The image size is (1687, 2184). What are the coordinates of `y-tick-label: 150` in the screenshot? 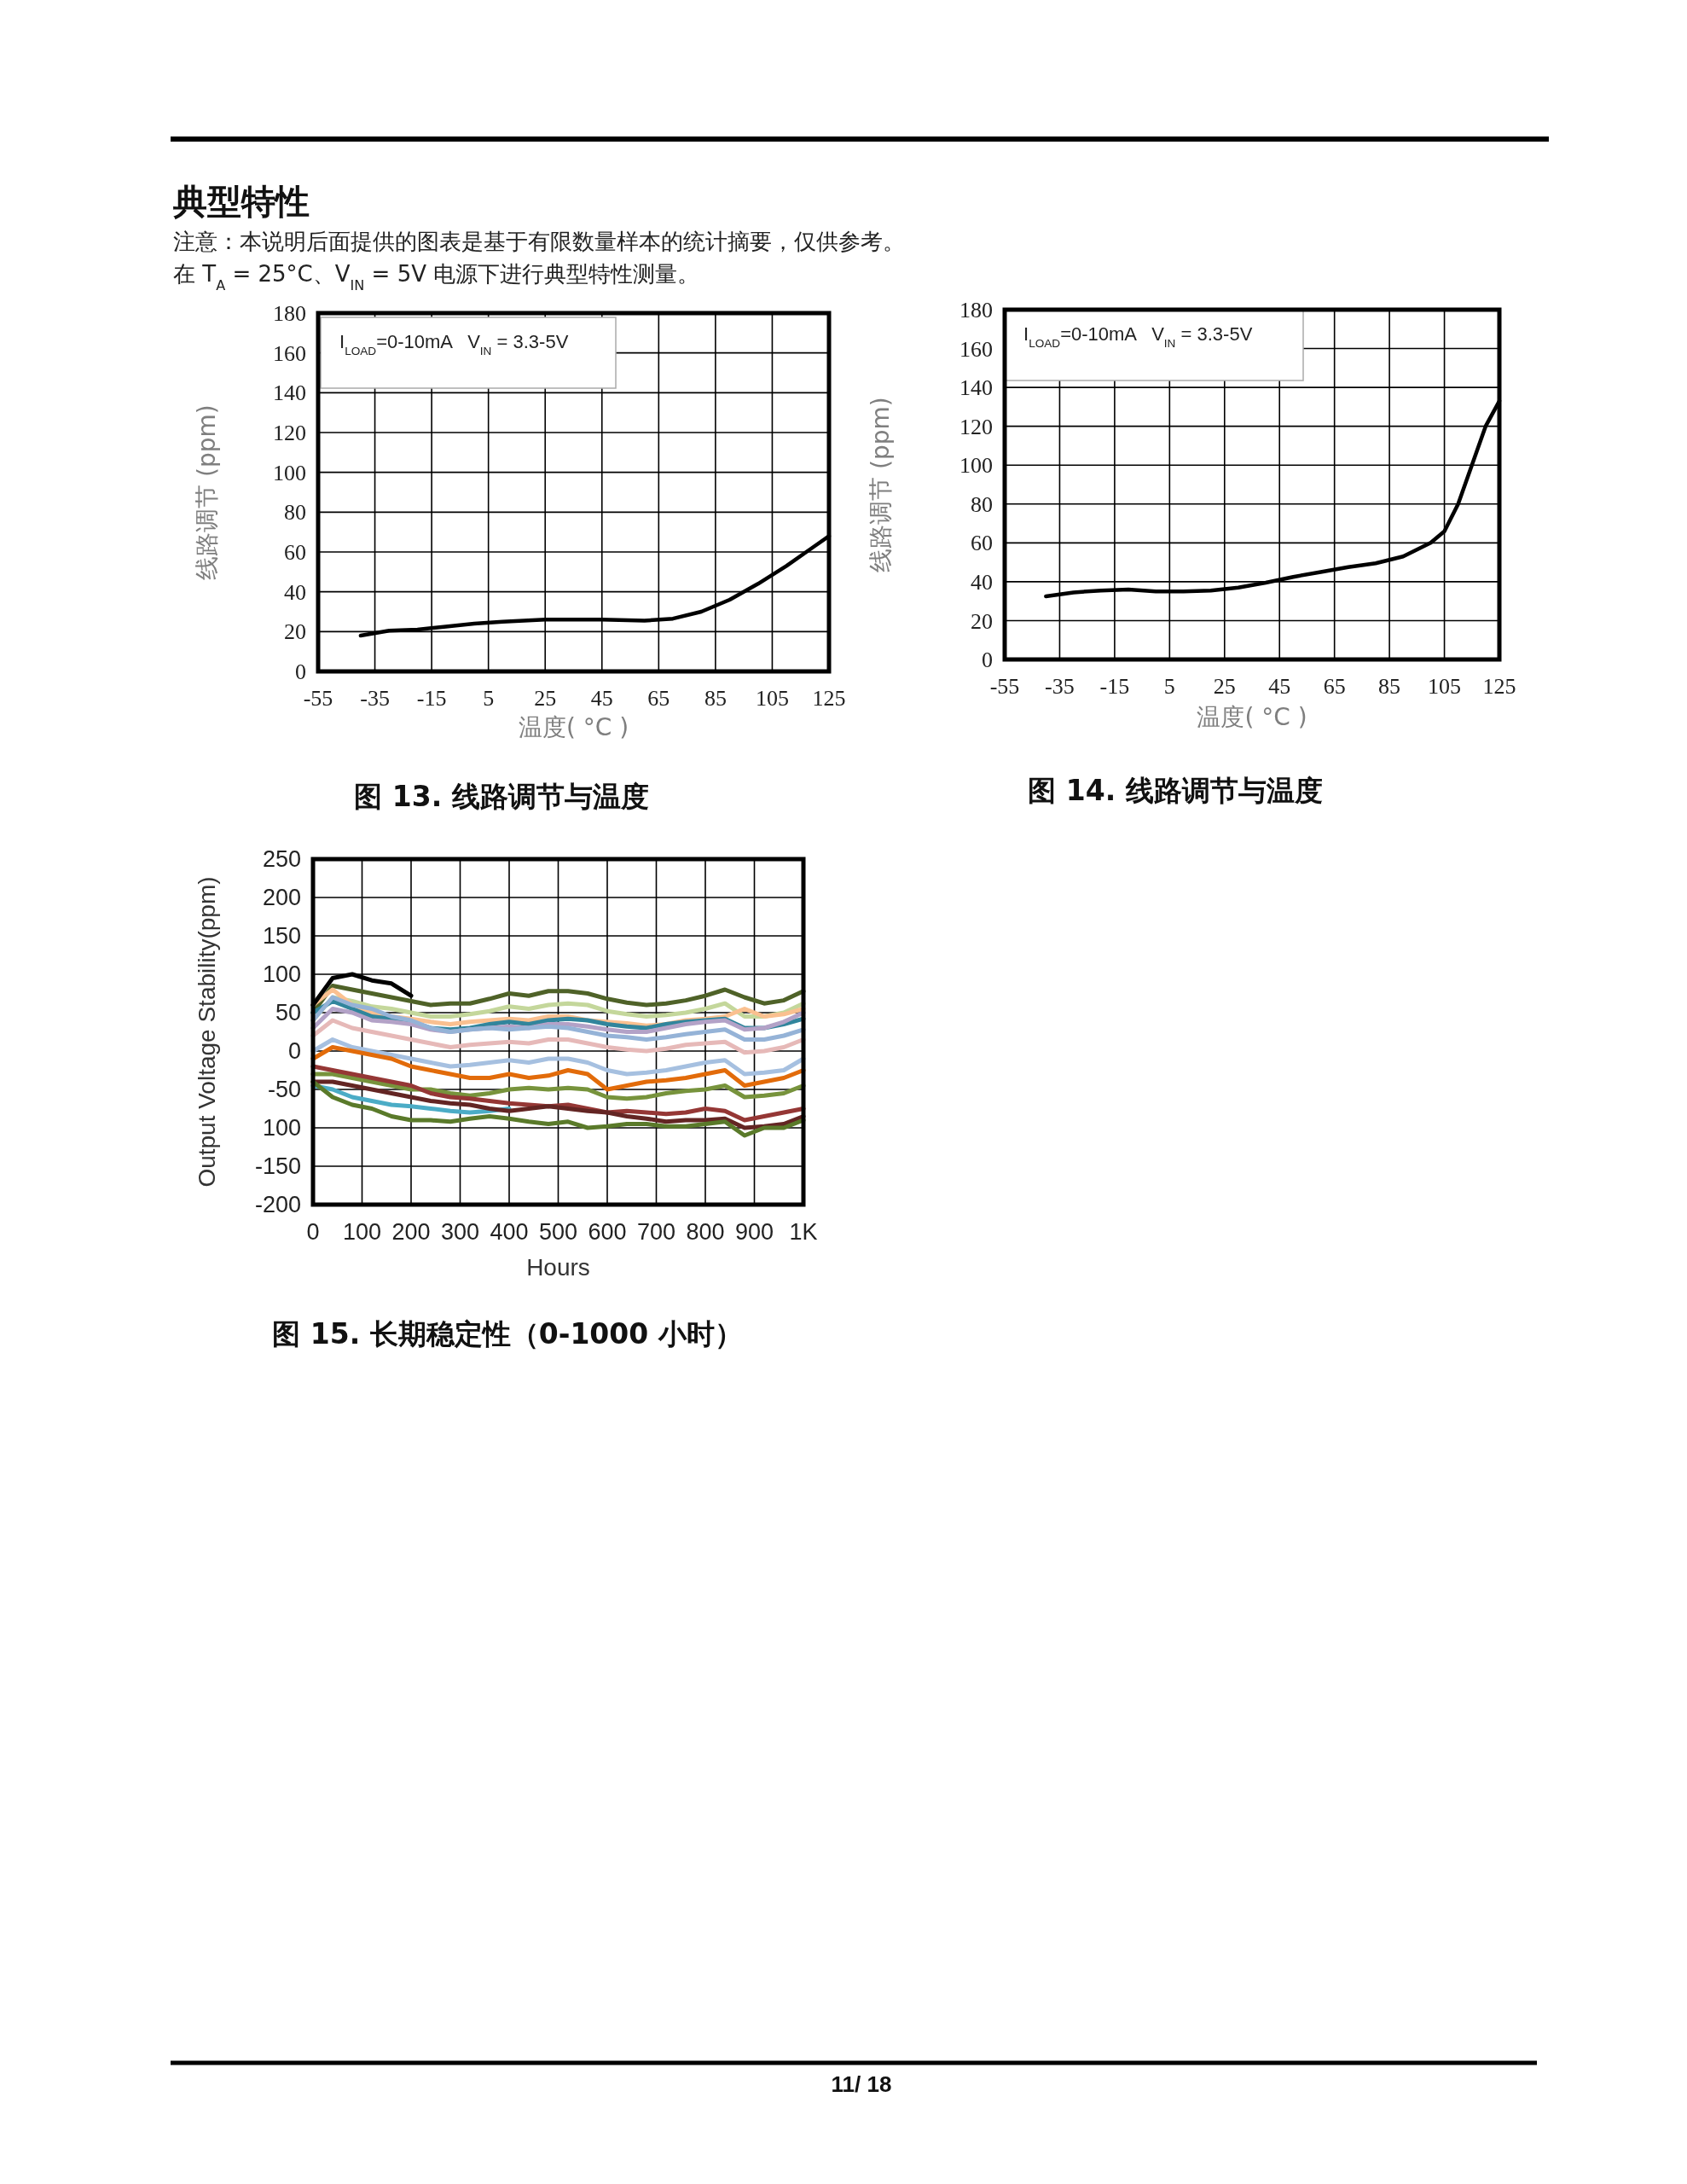 It's located at (282, 937).